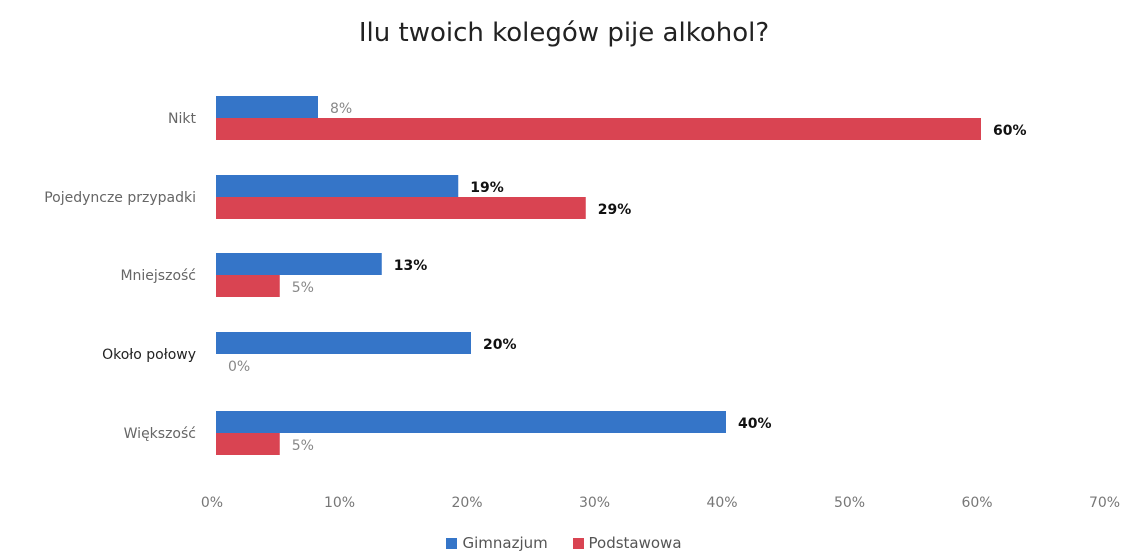  What do you see at coordinates (466, 503) in the screenshot?
I see `x-tick-label: 20%` at bounding box center [466, 503].